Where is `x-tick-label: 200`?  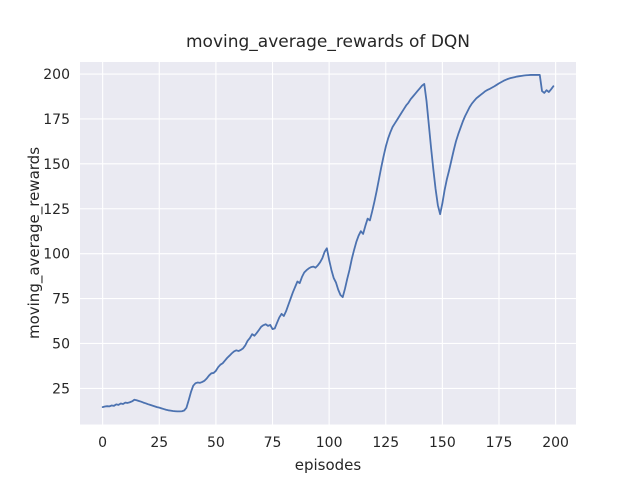
x-tick-label: 200 is located at coordinates (555, 443).